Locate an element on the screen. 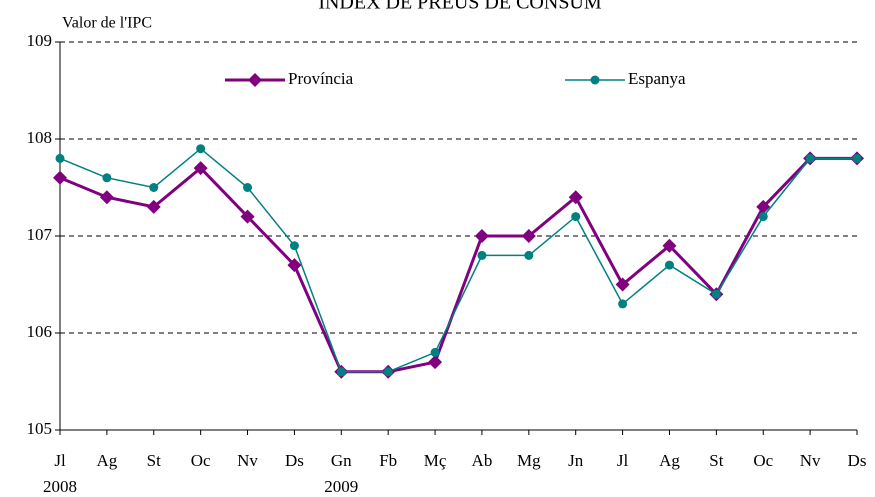  year-label: 2009 is located at coordinates (341, 486).